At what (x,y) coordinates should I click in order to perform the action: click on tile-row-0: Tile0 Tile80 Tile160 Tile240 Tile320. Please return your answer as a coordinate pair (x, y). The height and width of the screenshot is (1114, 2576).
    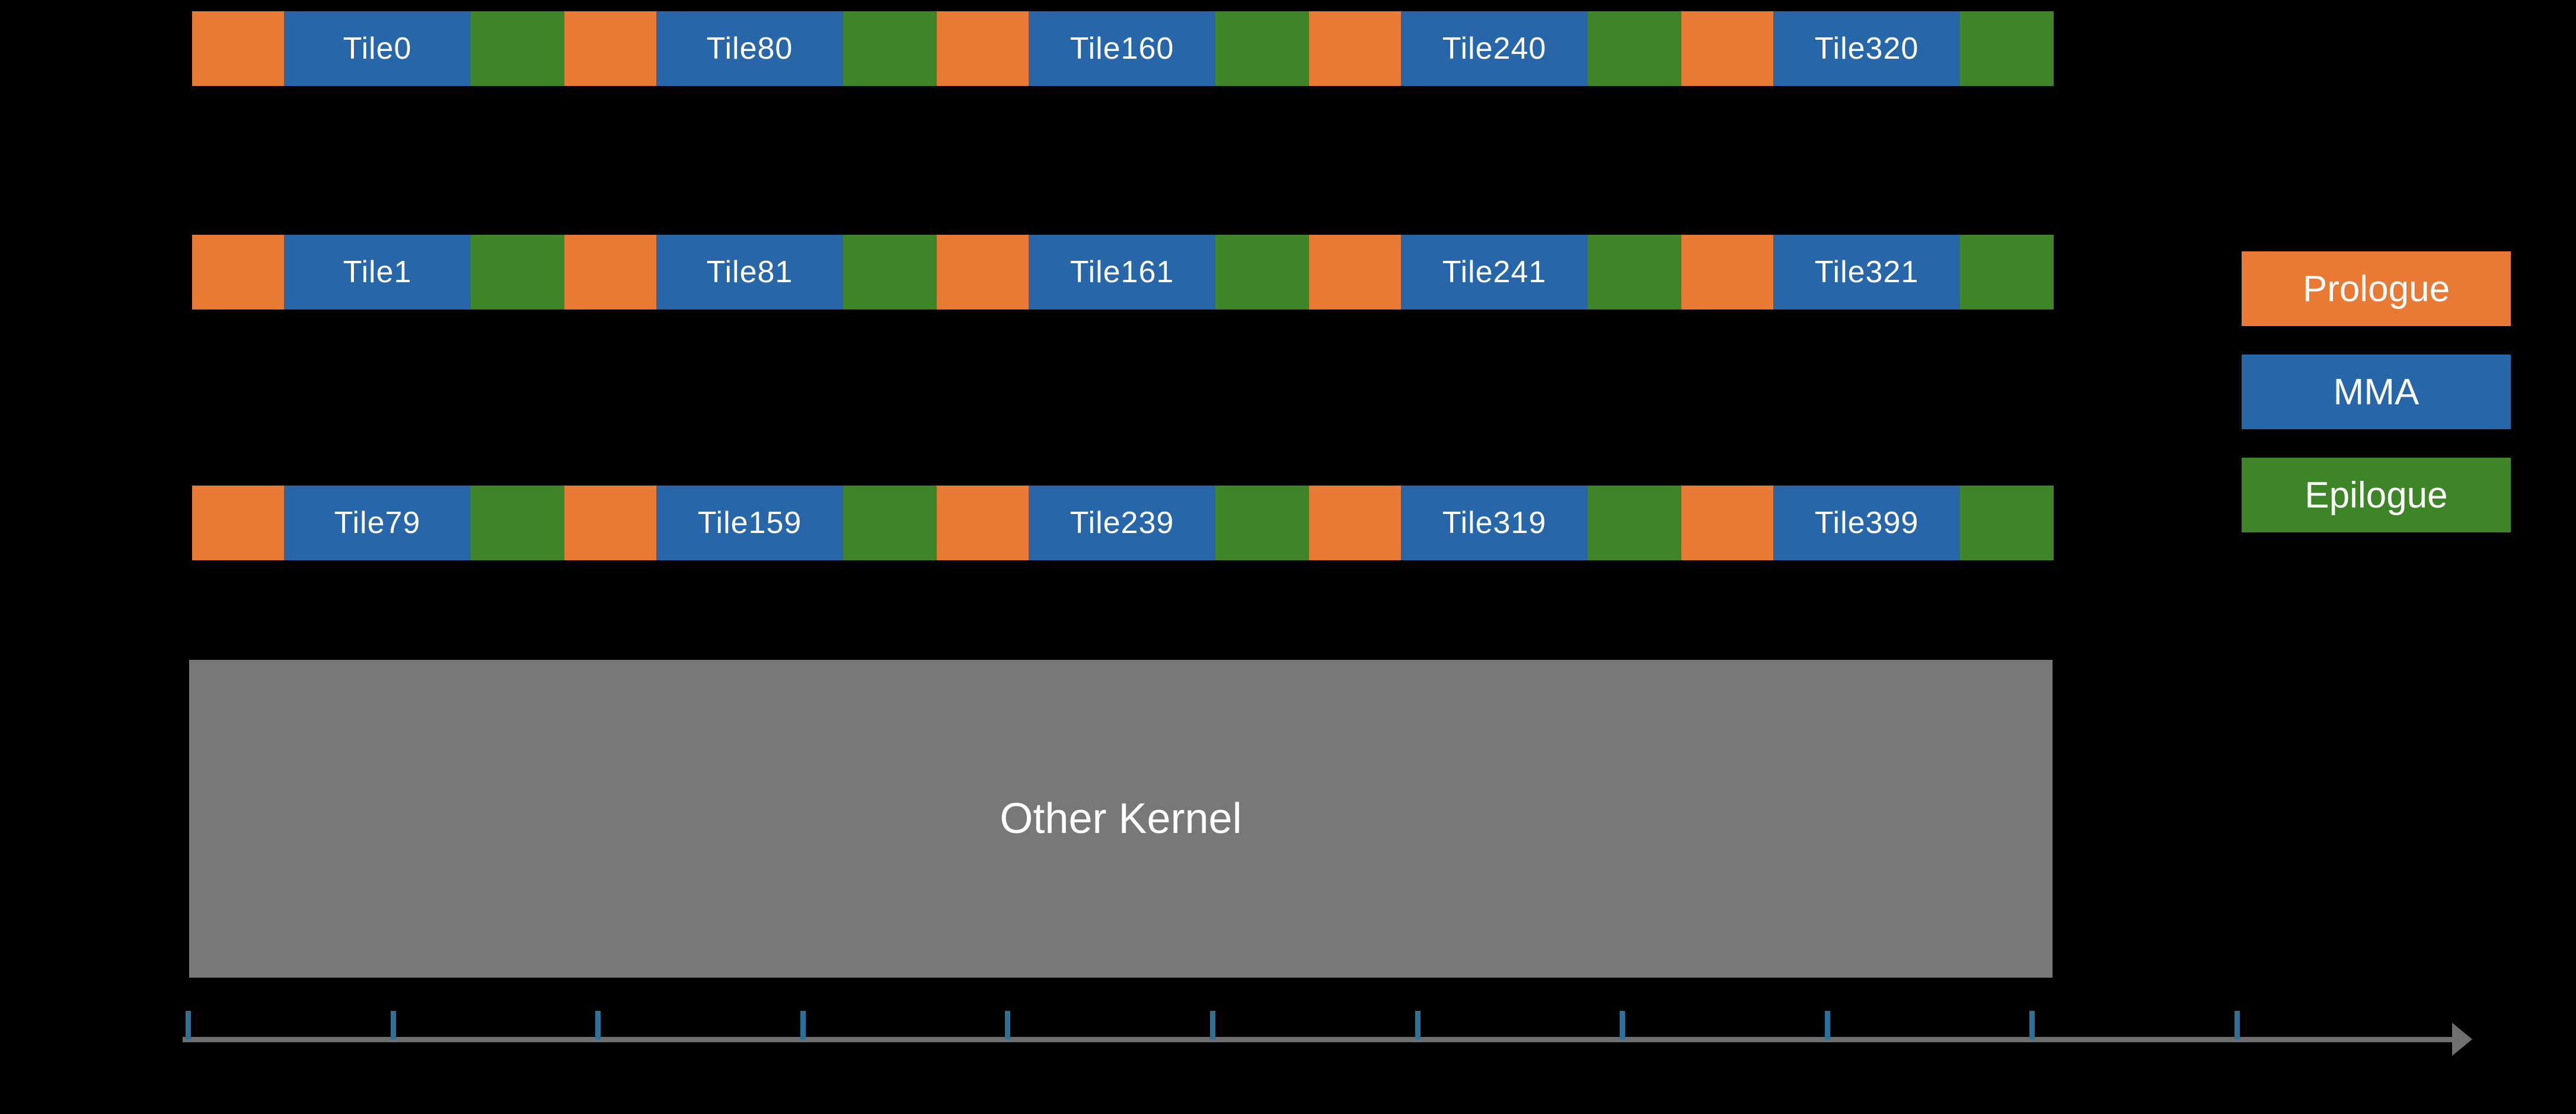
    Looking at the image, I should click on (1123, 48).